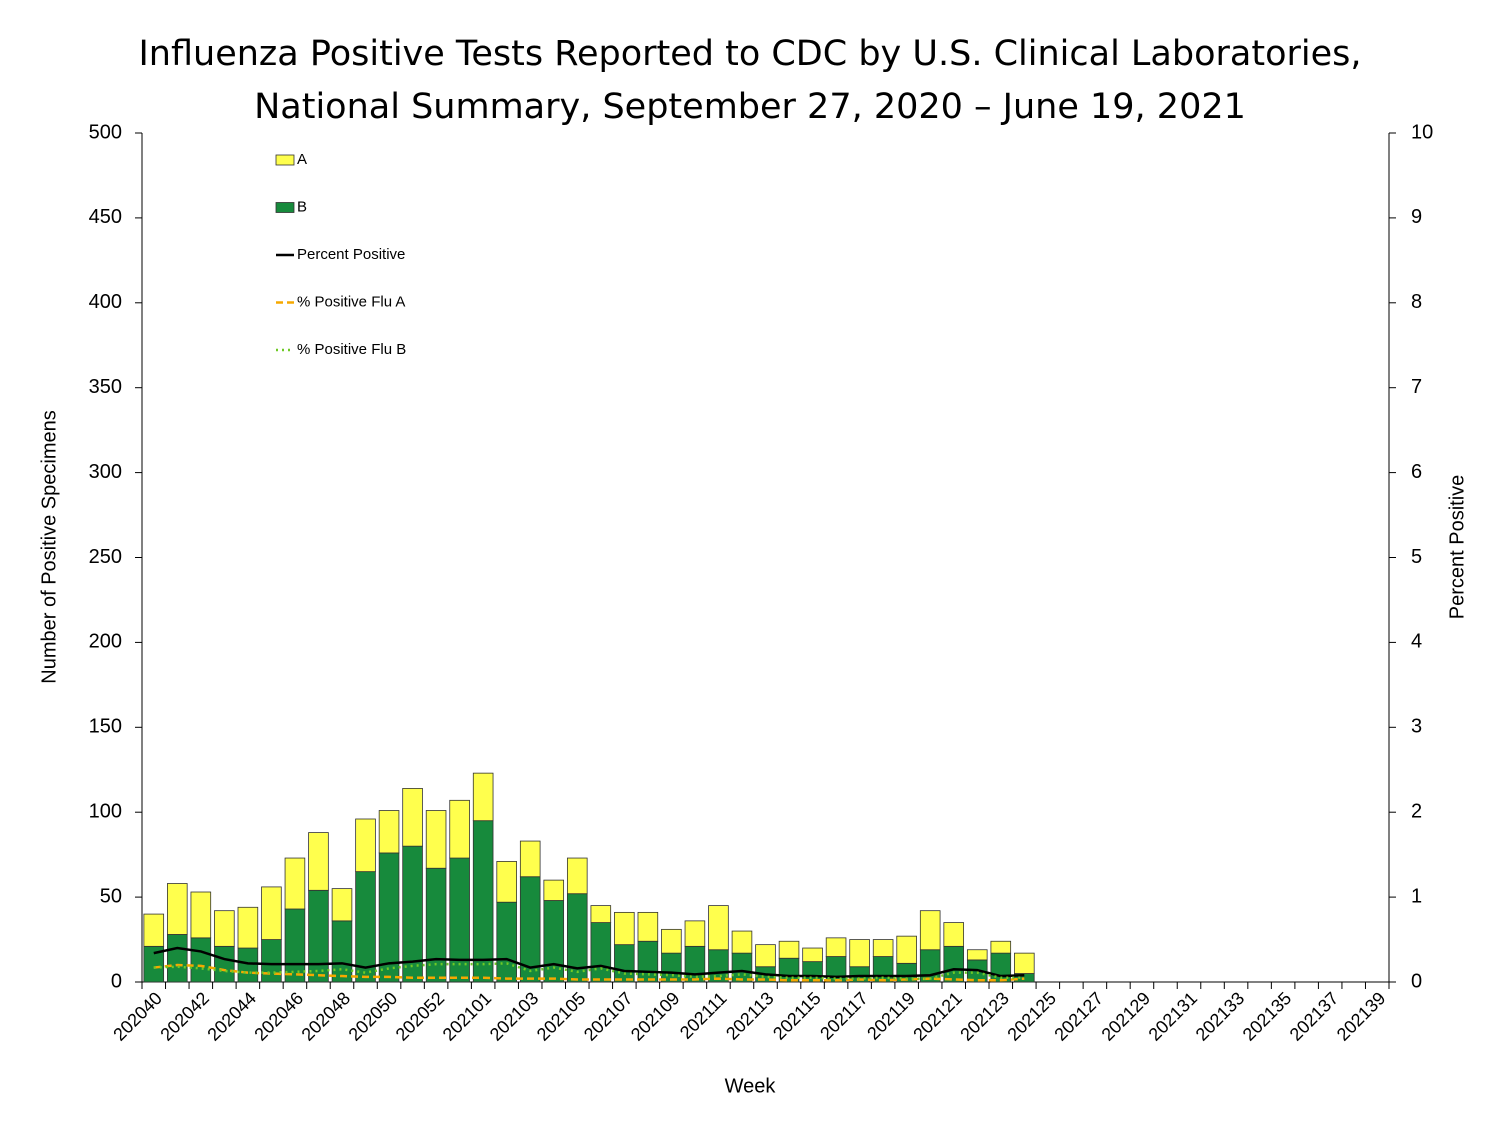 The width and height of the screenshot is (1500, 1125). What do you see at coordinates (105, 642) in the screenshot?
I see `y-tick-label: 200` at bounding box center [105, 642].